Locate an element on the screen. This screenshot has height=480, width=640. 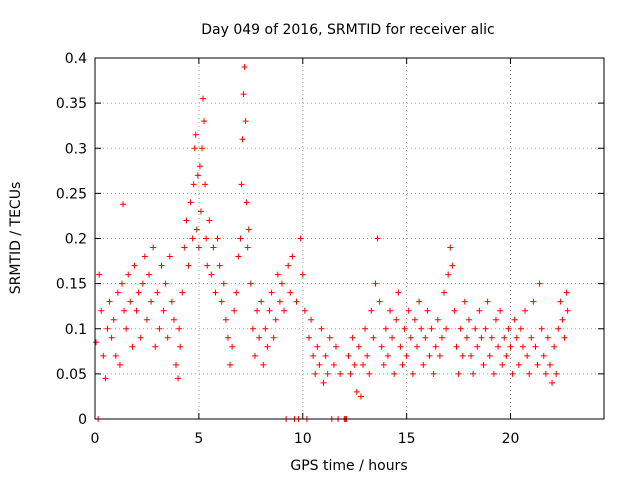
y-axis-label: SRMTID / TECUs is located at coordinates (16, 238).